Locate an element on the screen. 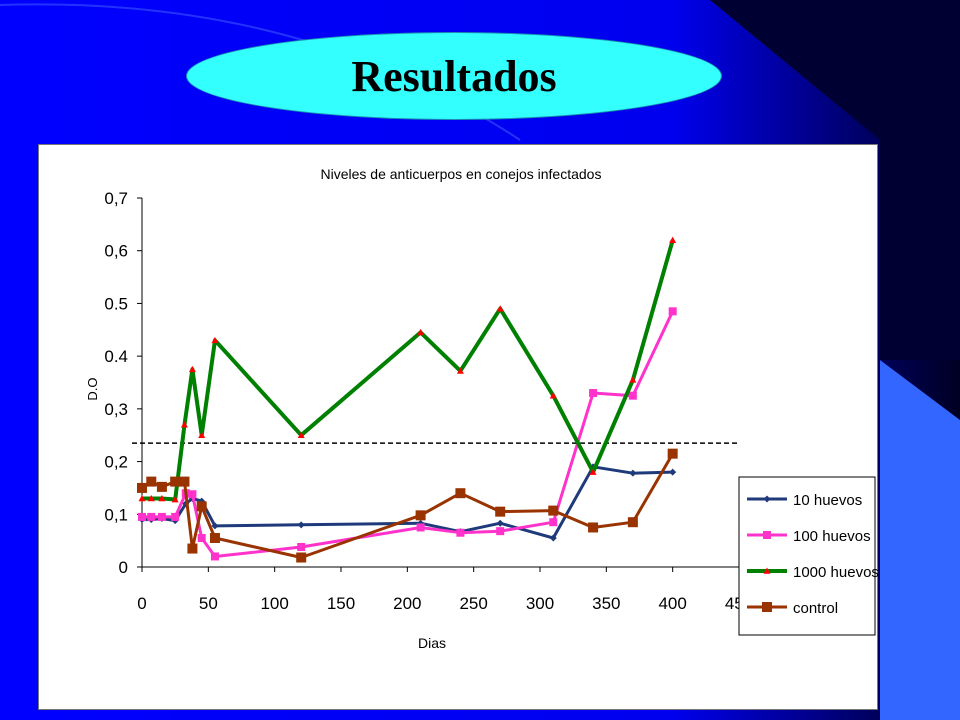 This screenshot has height=720, width=960. y-tick-label: 0 is located at coordinates (123, 567).